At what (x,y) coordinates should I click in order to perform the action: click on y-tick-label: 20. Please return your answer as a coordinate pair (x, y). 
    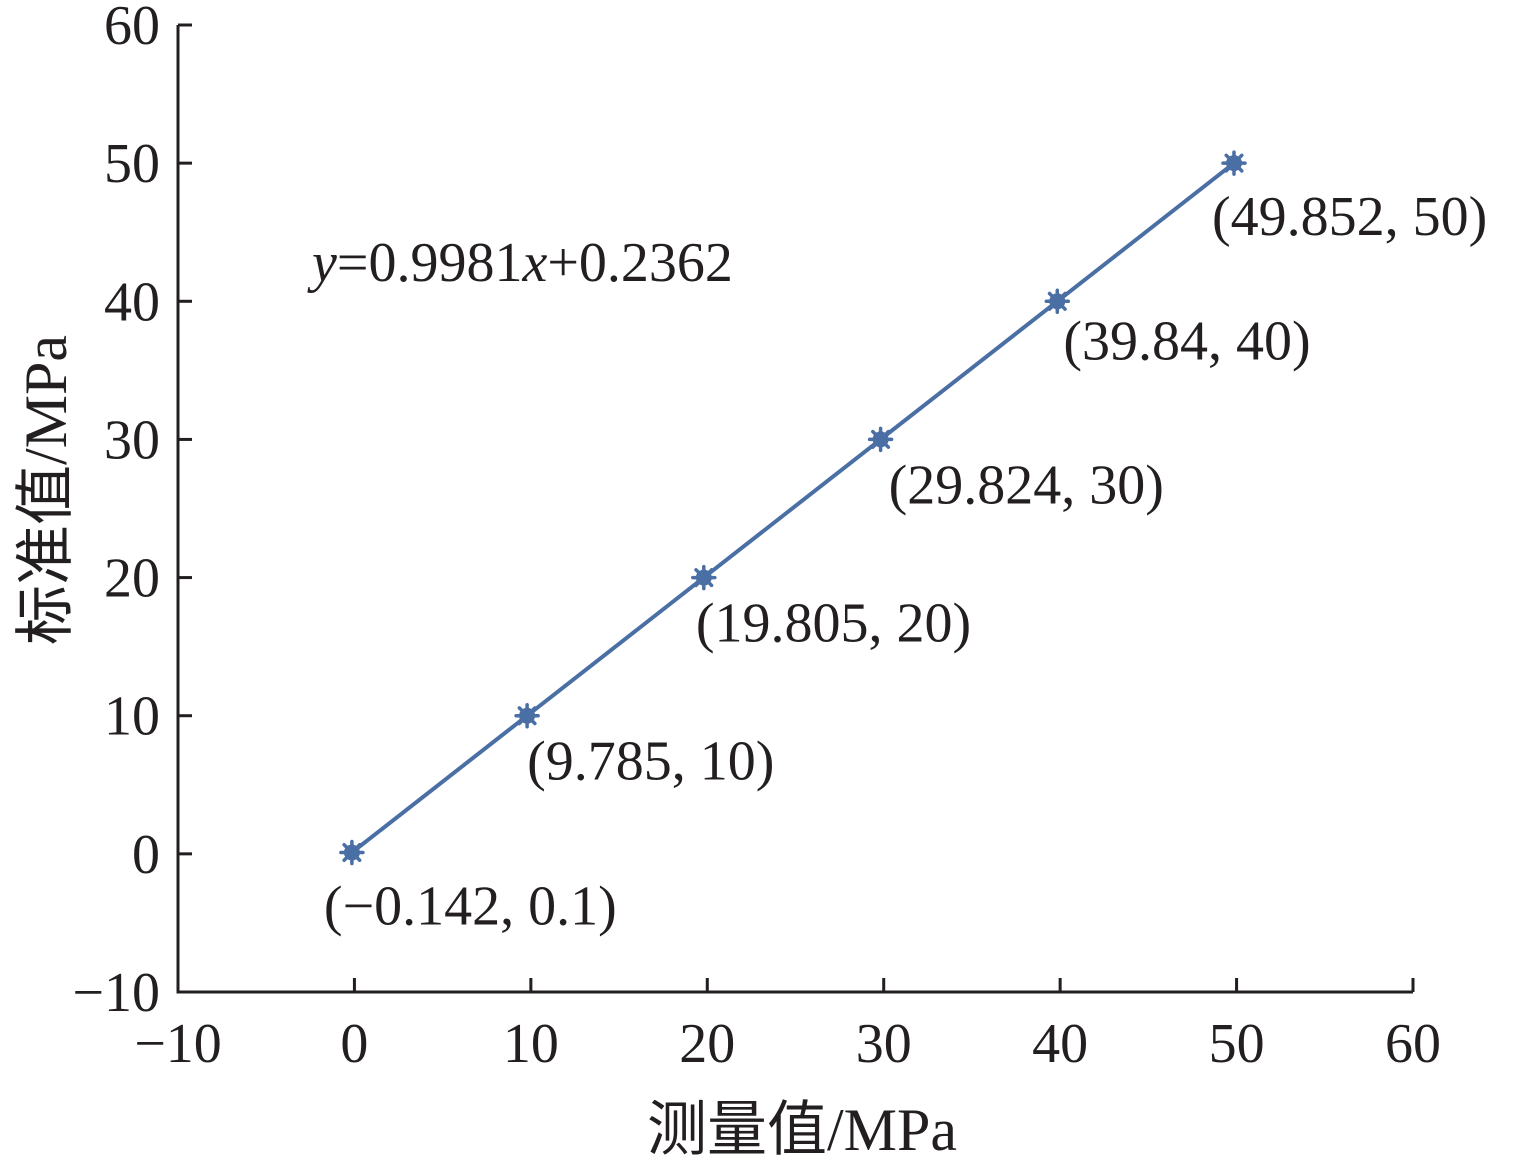
    Looking at the image, I should click on (132, 579).